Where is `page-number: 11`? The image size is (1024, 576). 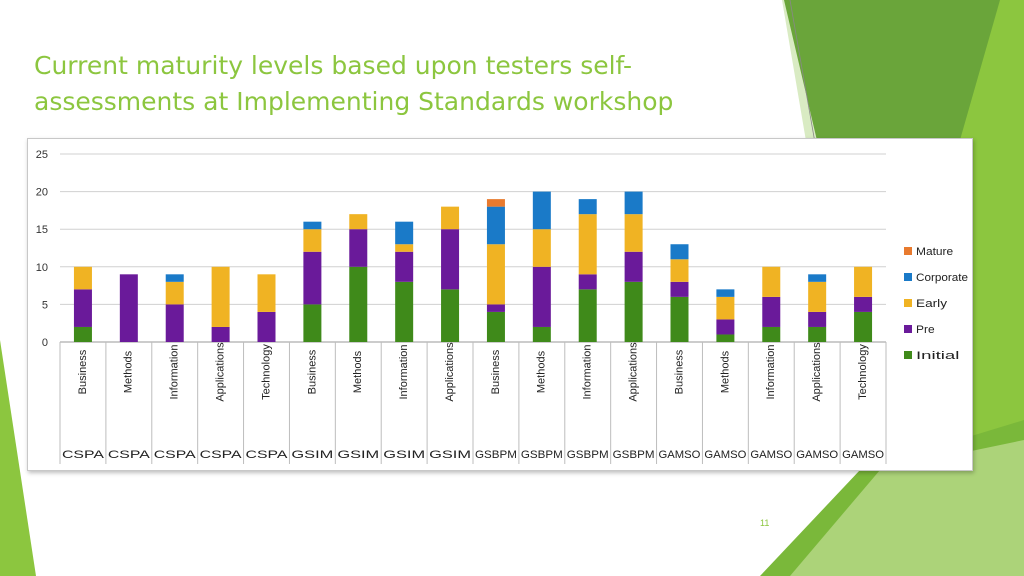
page-number: 11 is located at coordinates (765, 523).